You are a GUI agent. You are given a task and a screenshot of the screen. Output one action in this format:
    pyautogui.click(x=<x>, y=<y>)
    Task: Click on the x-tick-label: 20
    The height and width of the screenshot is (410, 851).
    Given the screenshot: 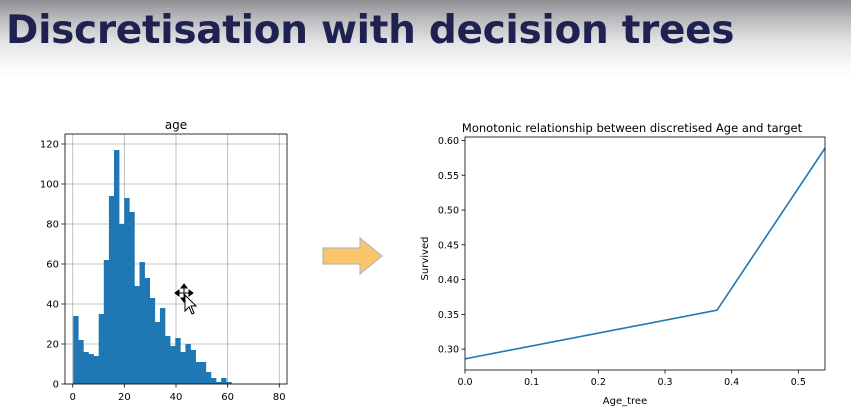 What is the action you would take?
    pyautogui.click(x=124, y=397)
    